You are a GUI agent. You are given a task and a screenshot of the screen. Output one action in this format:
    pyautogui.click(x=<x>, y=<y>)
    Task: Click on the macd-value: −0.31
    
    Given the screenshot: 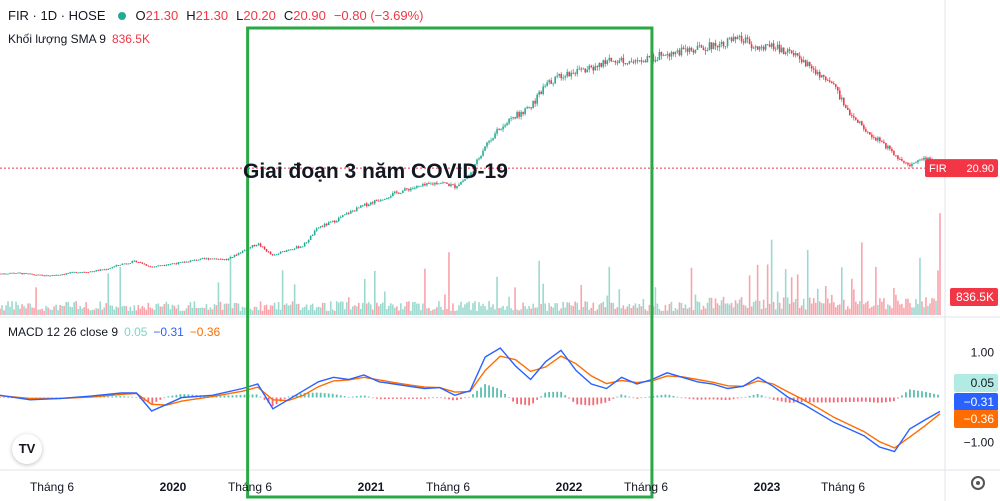 What is the action you would take?
    pyautogui.click(x=168, y=332)
    